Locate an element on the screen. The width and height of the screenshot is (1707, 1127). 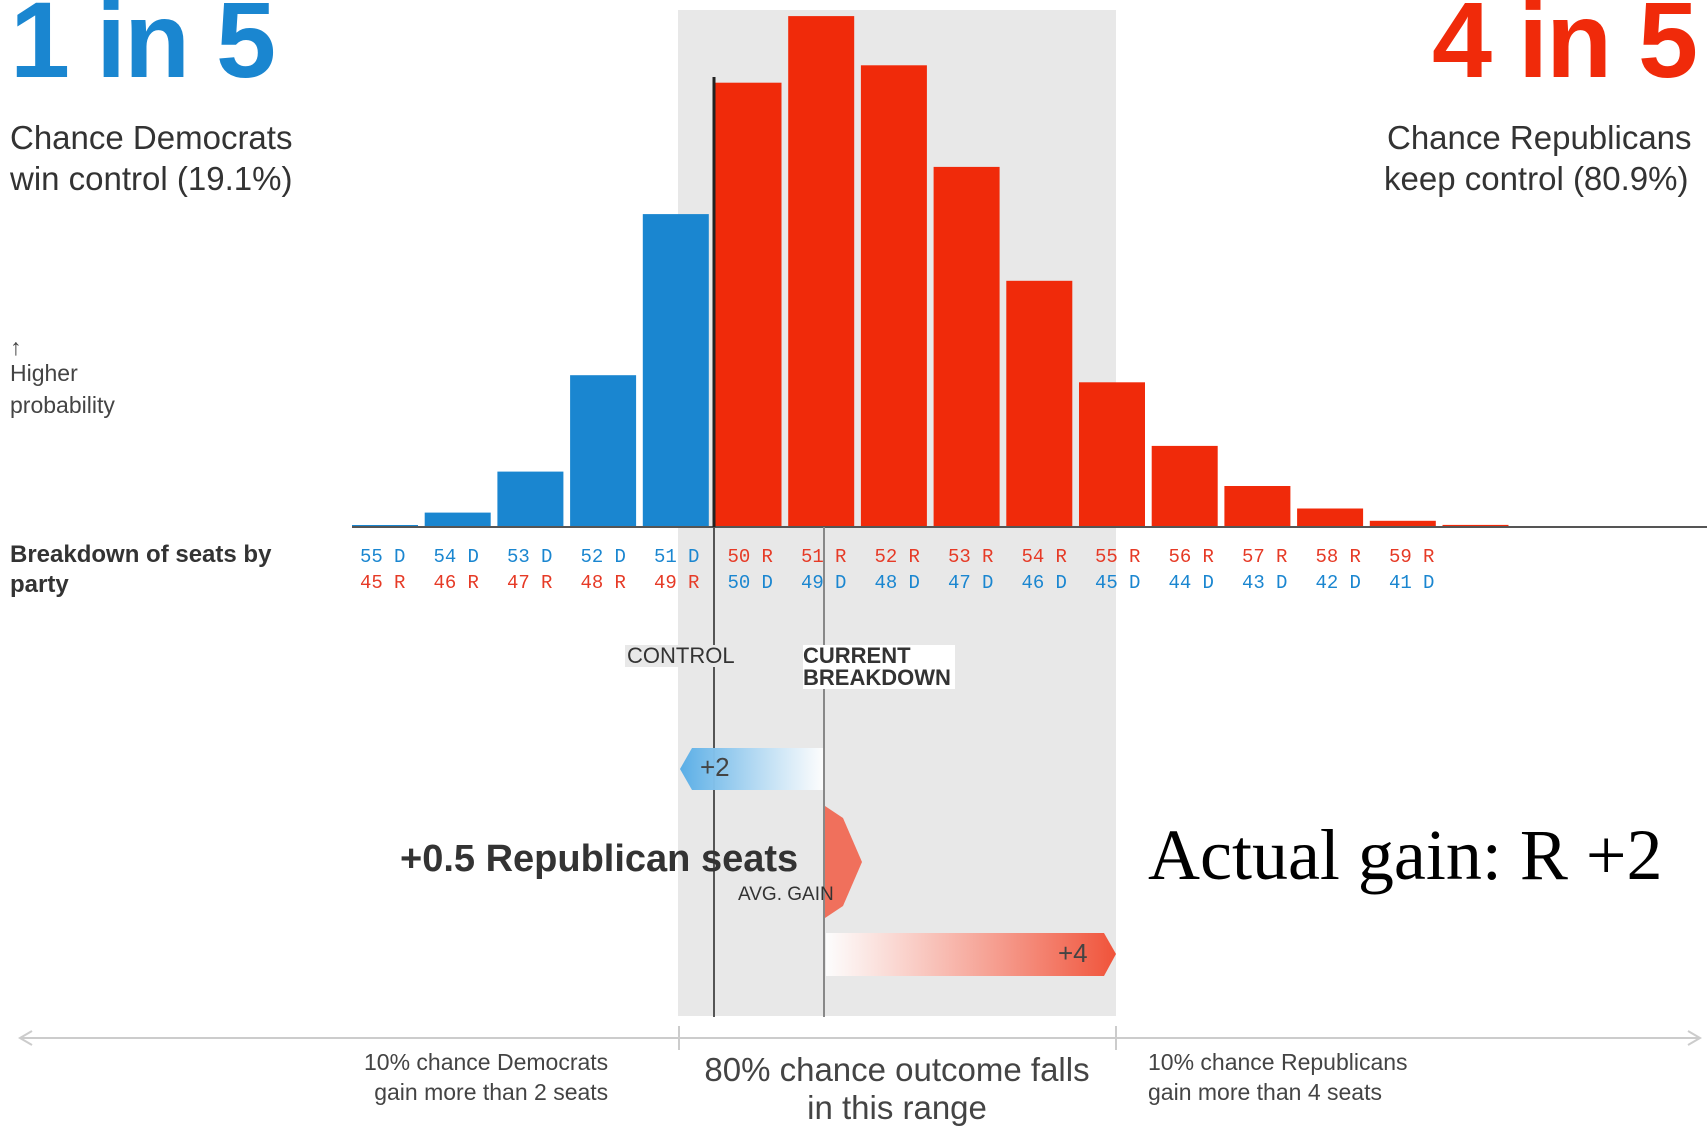
seat-breakdown-cell: 52 D 48 R is located at coordinates (618, 570).